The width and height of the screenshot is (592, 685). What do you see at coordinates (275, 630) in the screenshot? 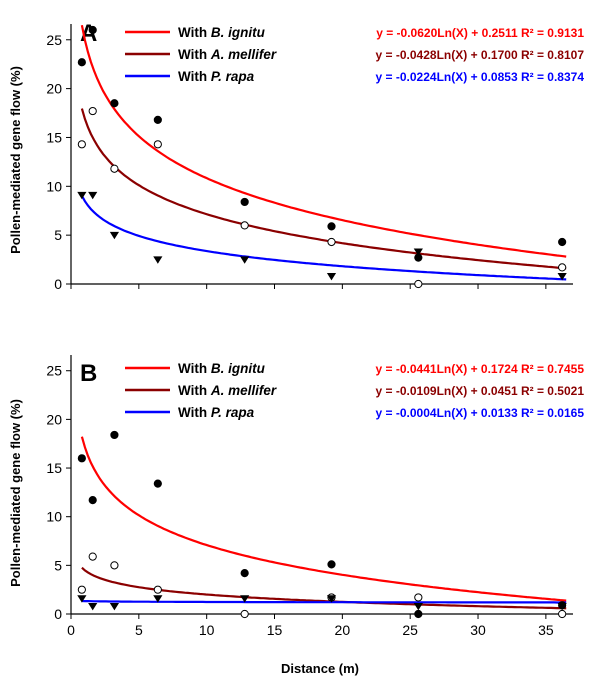
I see `x-tick-label: 15` at bounding box center [275, 630].